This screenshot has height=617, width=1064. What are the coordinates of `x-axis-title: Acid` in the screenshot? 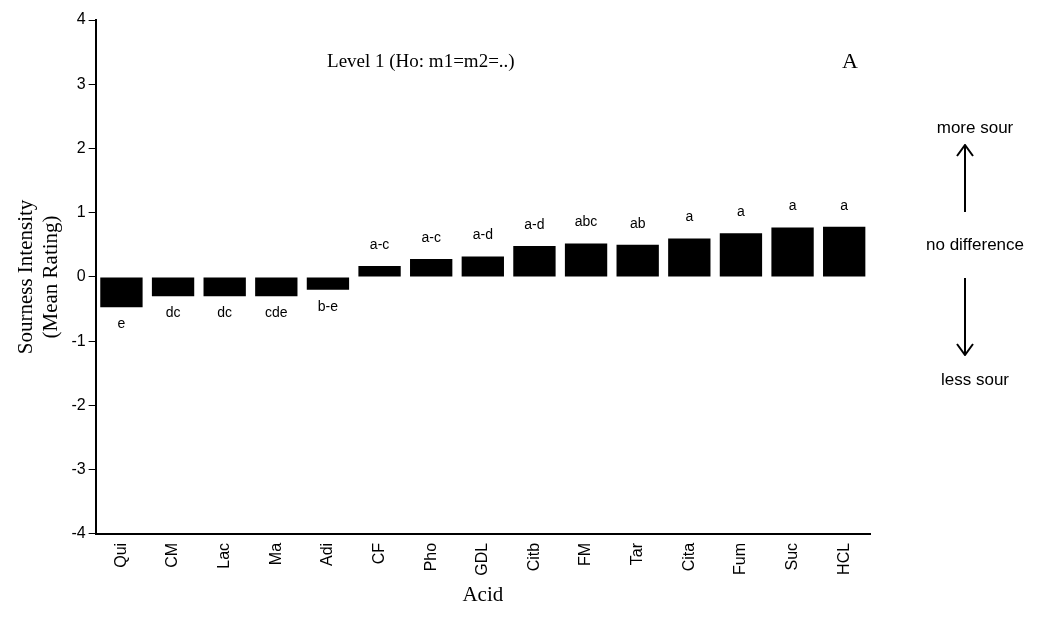 It's located at (483, 593).